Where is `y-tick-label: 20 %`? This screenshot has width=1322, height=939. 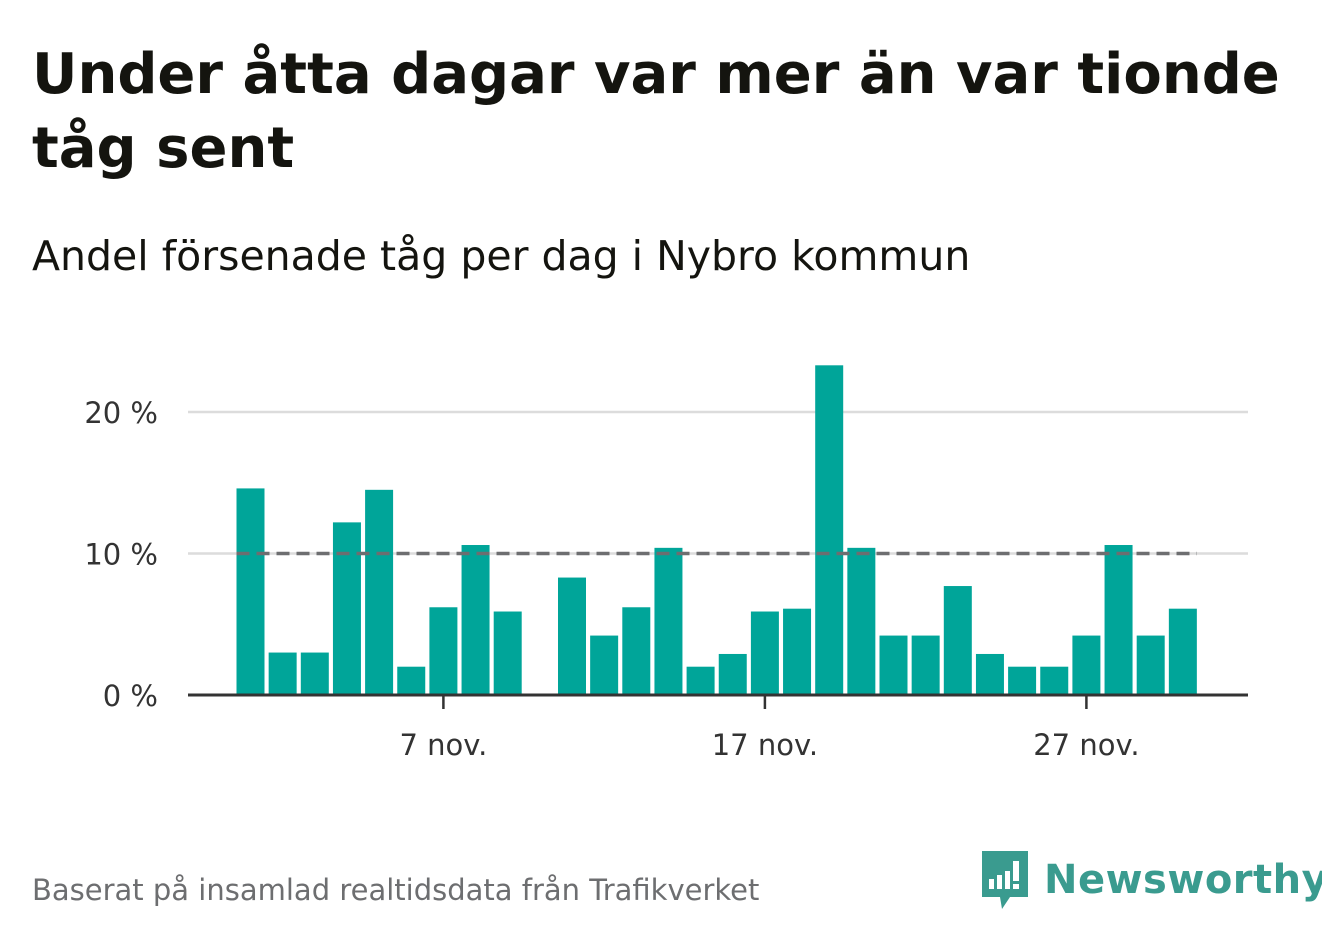 y-tick-label: 20 % is located at coordinates (121, 413).